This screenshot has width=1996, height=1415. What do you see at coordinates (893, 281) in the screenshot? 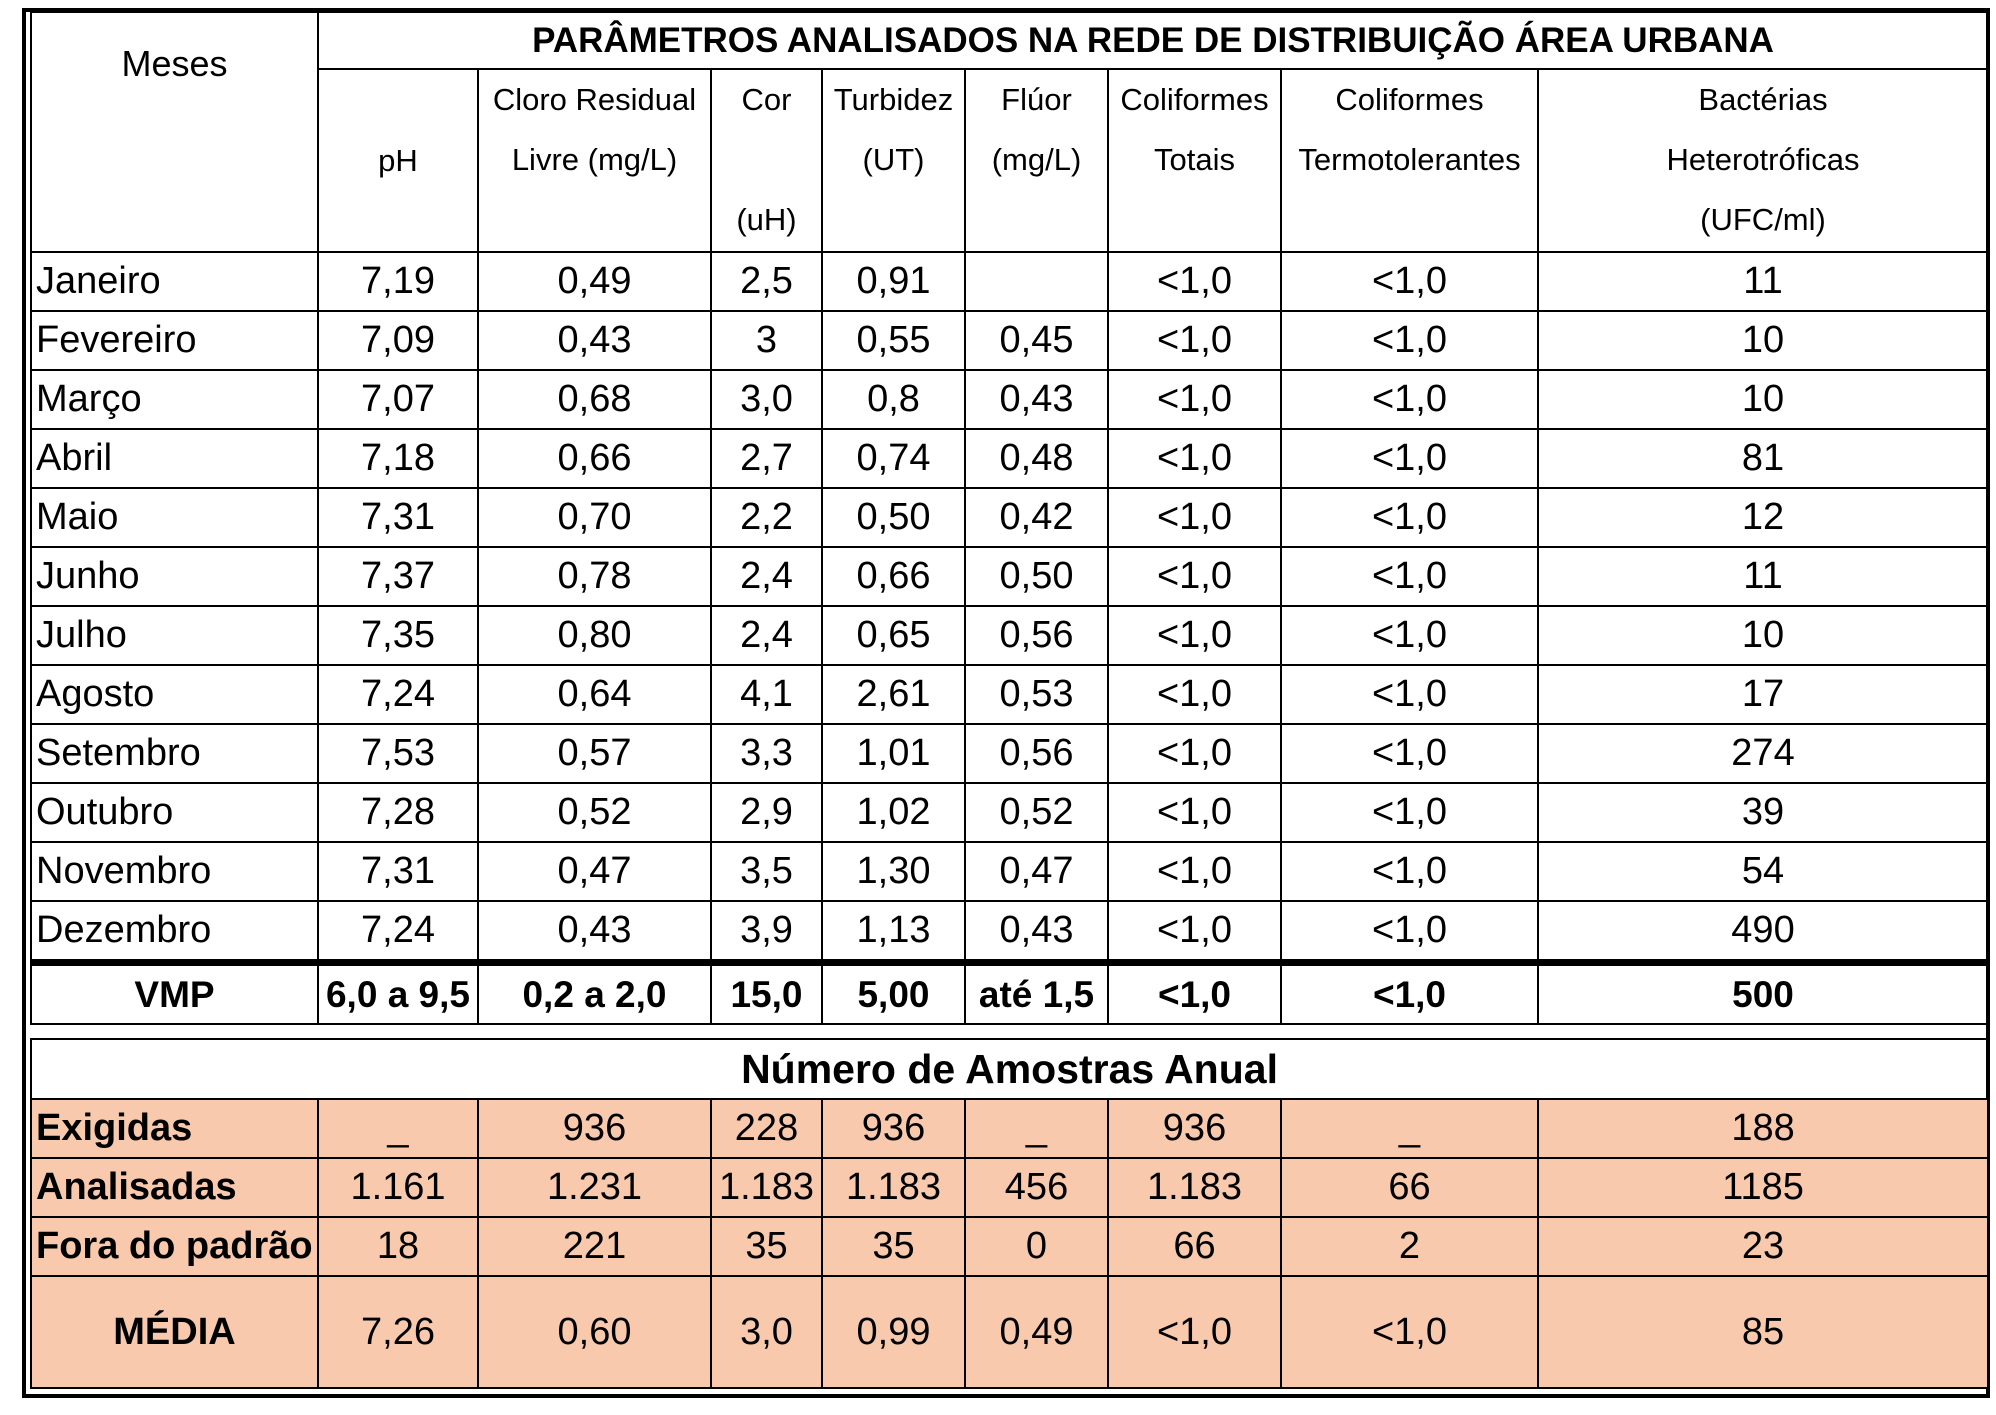
I see `cell-turbidez: 0,91` at bounding box center [893, 281].